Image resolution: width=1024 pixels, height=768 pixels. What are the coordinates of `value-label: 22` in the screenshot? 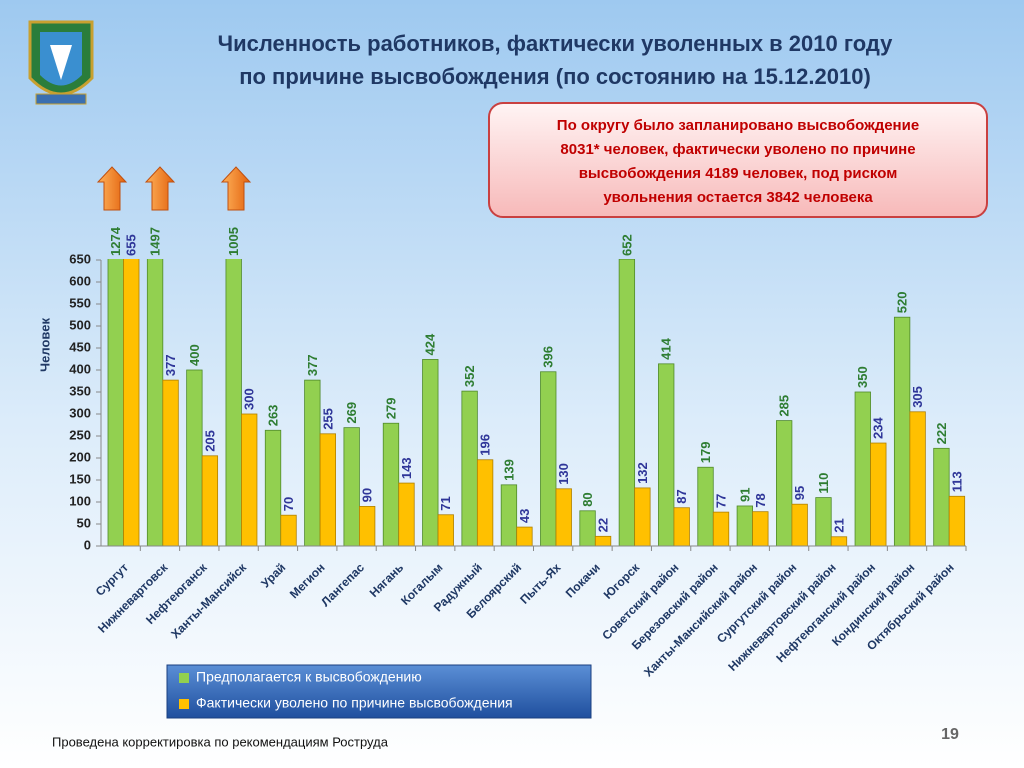 It's located at (603, 525).